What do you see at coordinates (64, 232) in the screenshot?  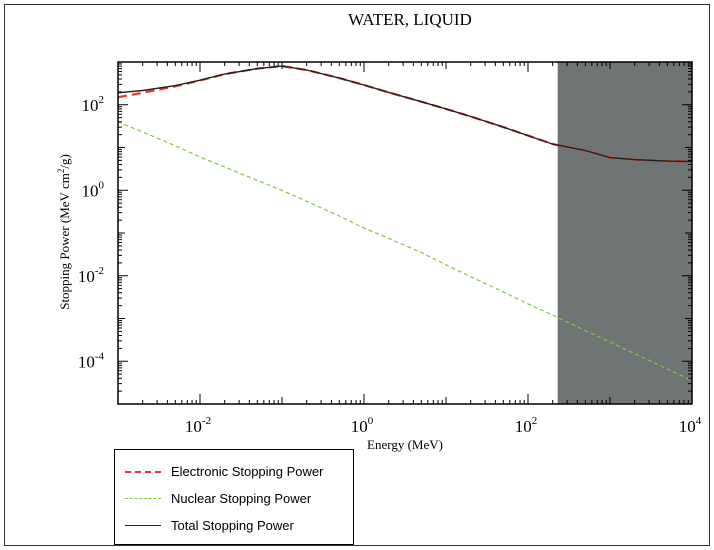 I see `y-axis-label: Stopping Power (MeV cm2/g)` at bounding box center [64, 232].